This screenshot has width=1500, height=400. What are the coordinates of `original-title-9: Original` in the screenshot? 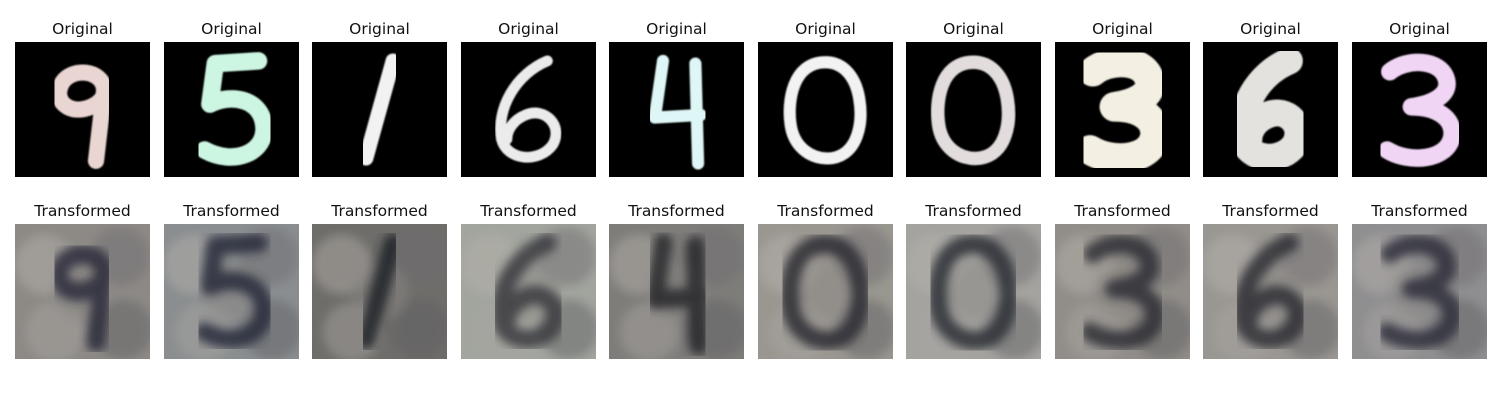 It's located at (1270, 29).